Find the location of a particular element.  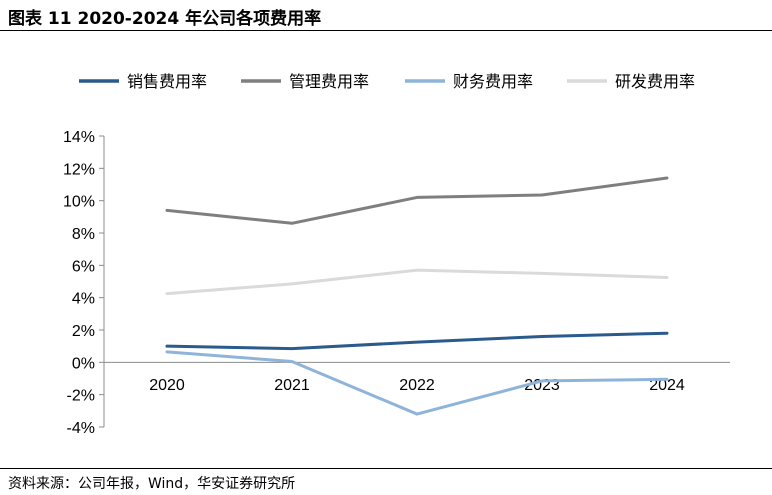

y-tick-label: 6% is located at coordinates (83, 266).